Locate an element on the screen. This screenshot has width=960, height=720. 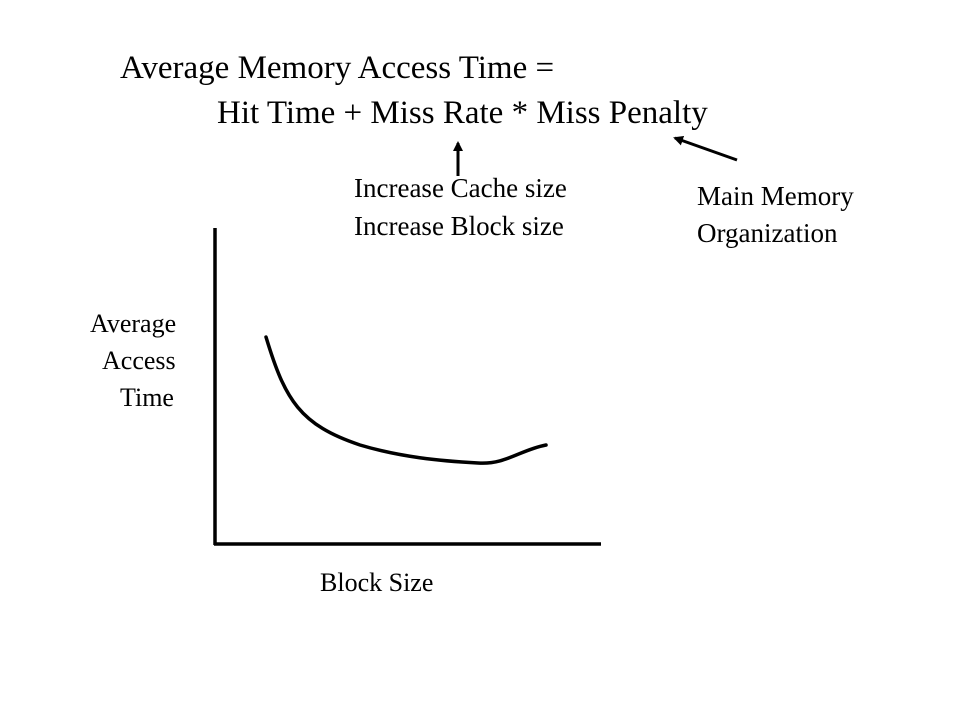
miss-penalty-note-line-2: Organization is located at coordinates (767, 233).